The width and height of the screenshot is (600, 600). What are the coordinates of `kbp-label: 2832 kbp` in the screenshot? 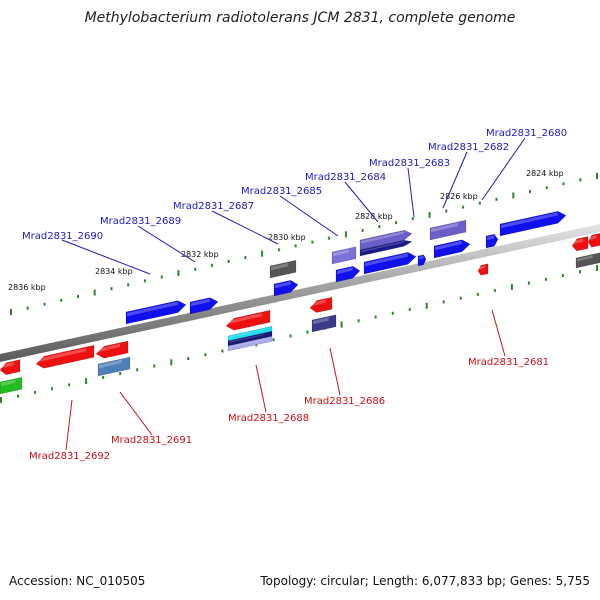 It's located at (200, 254).